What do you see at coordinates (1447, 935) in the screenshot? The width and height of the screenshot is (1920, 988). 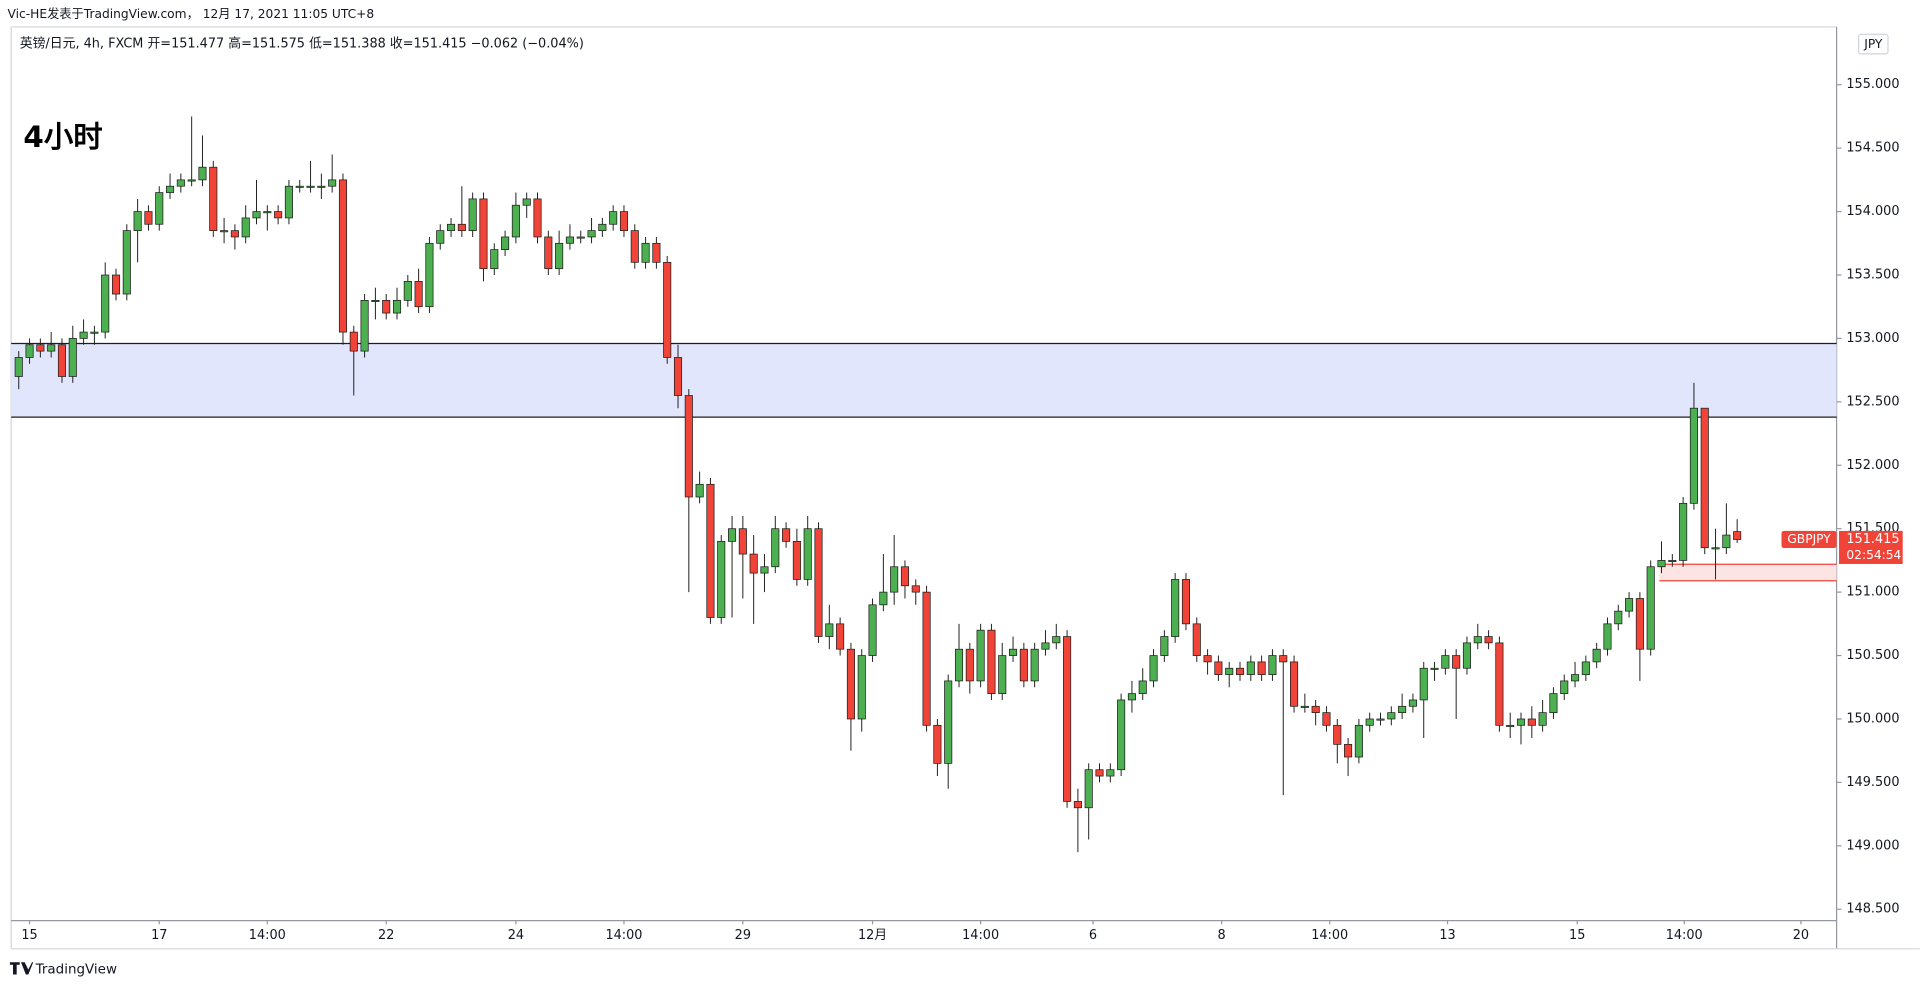 I see `x-tick-label: 13` at bounding box center [1447, 935].